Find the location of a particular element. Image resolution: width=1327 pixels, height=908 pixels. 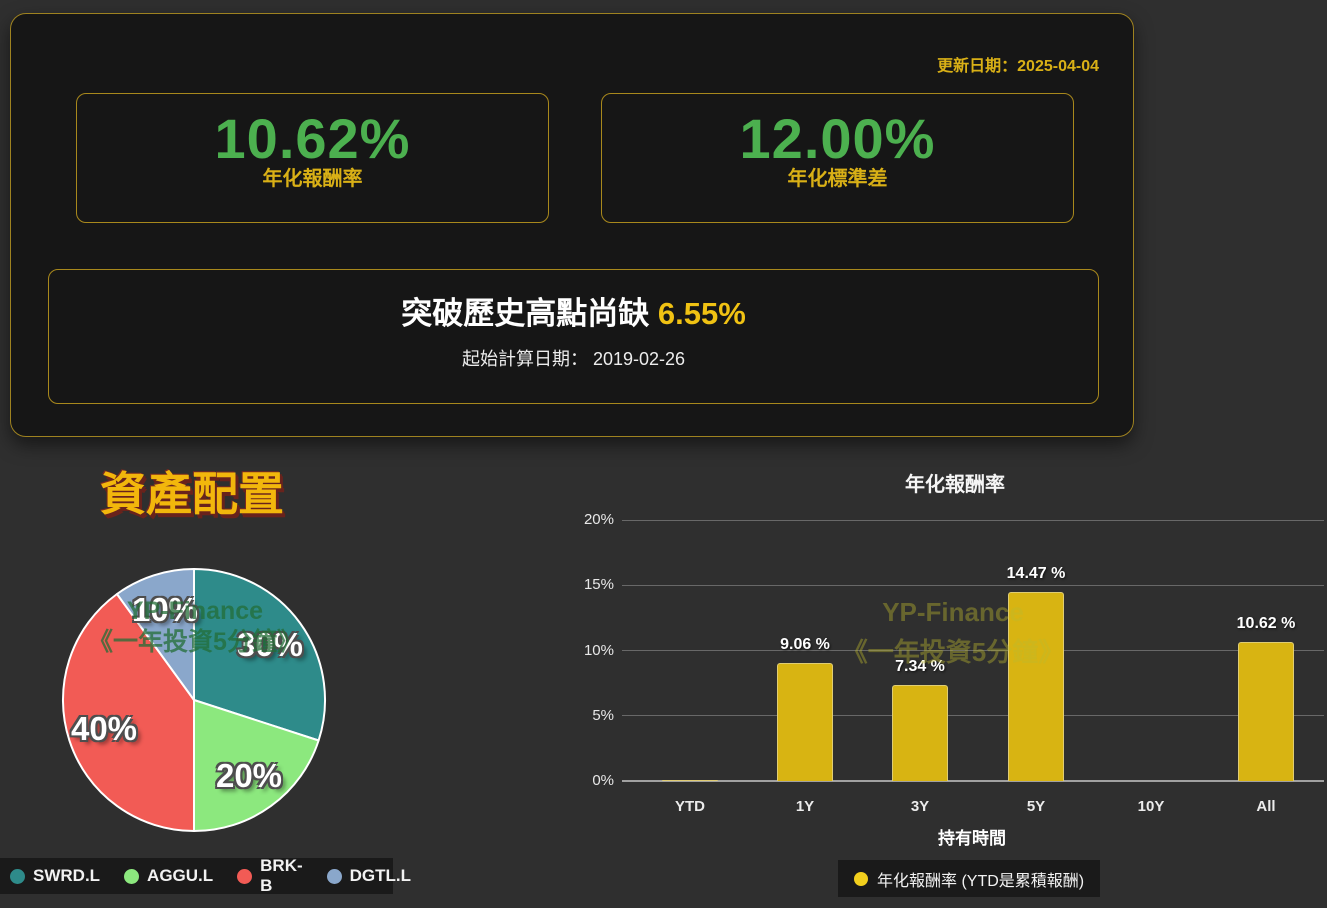

bar-legend-item: 年化報酬率 (YTD是累積報酬) is located at coordinates (969, 878).